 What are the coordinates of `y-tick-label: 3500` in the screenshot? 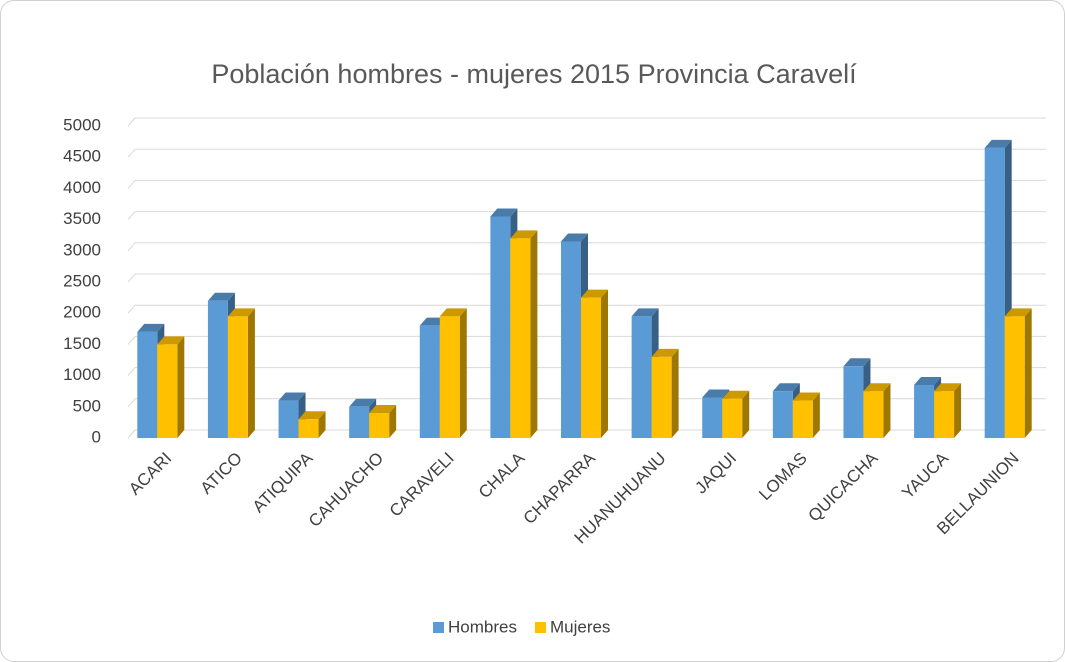 It's located at (82, 218).